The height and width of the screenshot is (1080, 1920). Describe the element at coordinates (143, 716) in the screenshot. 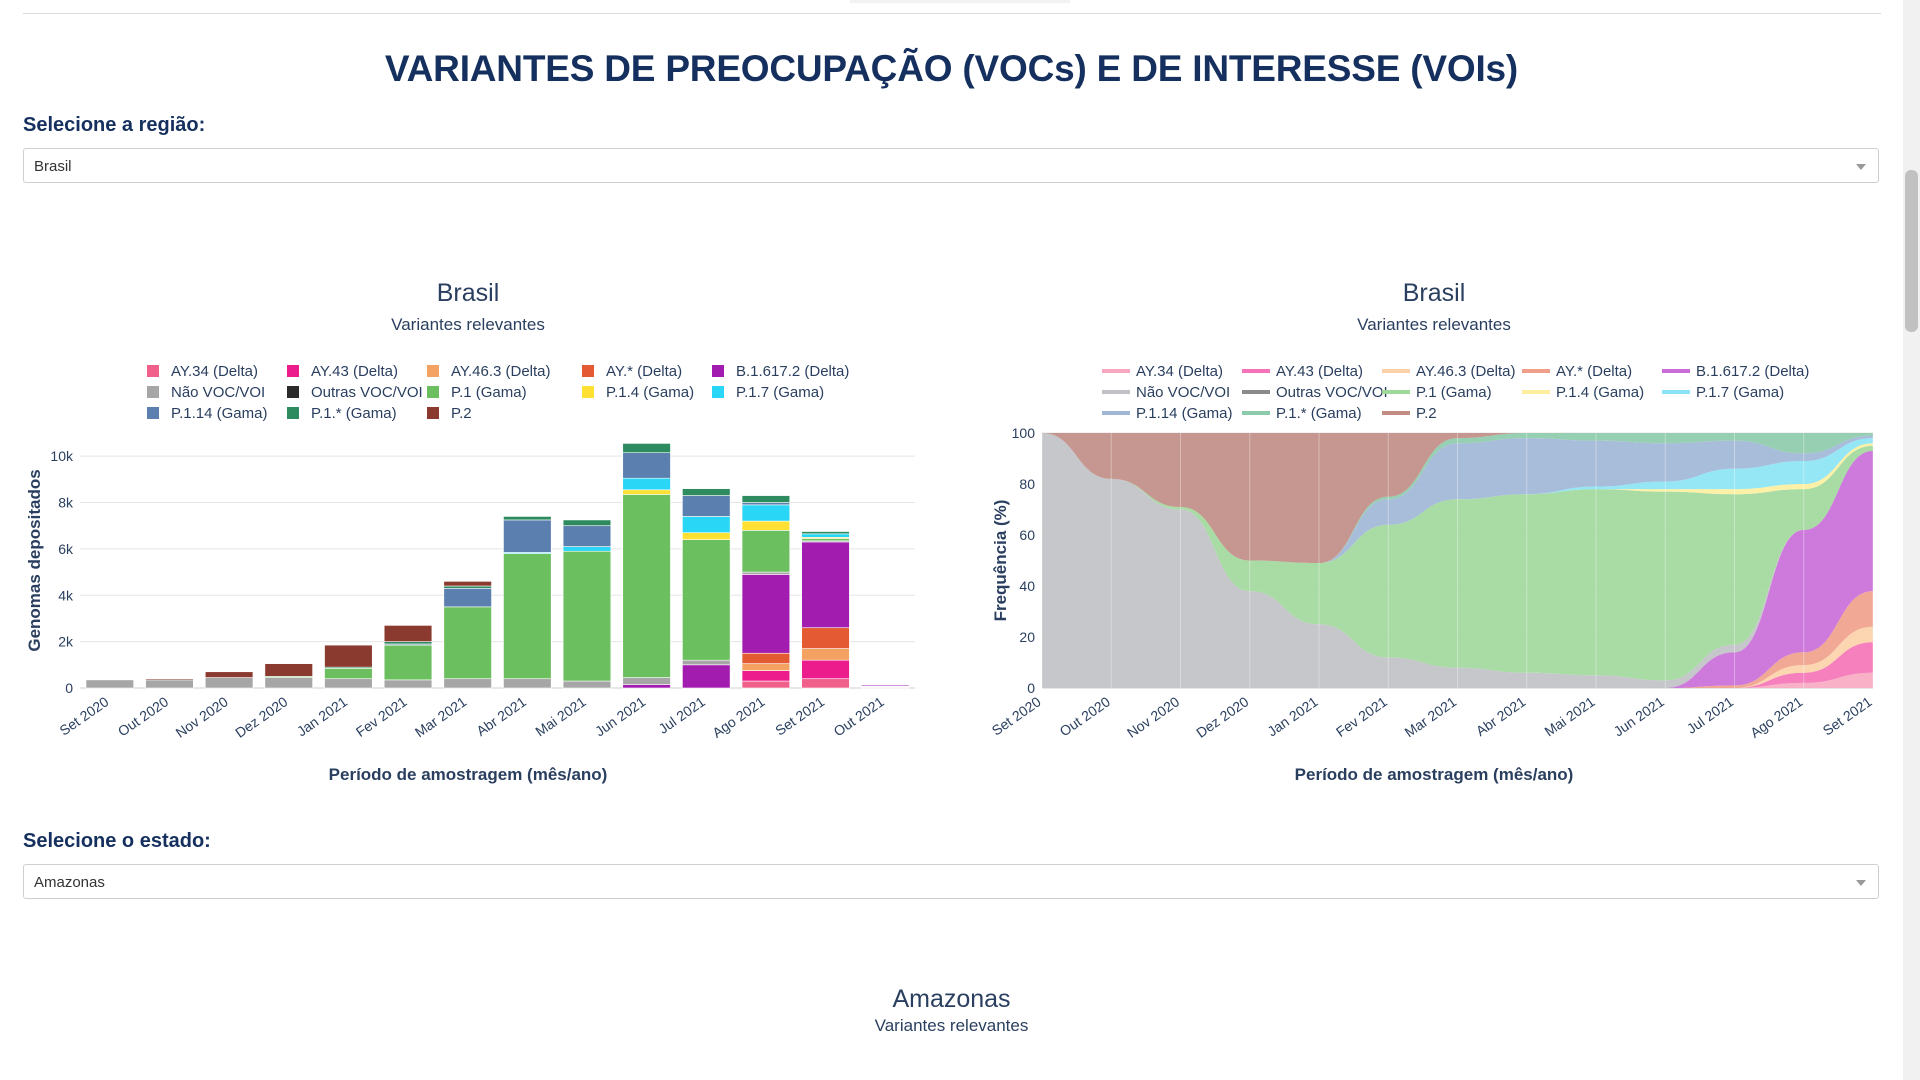

I see `x-tick-label: Out 2020` at that location.